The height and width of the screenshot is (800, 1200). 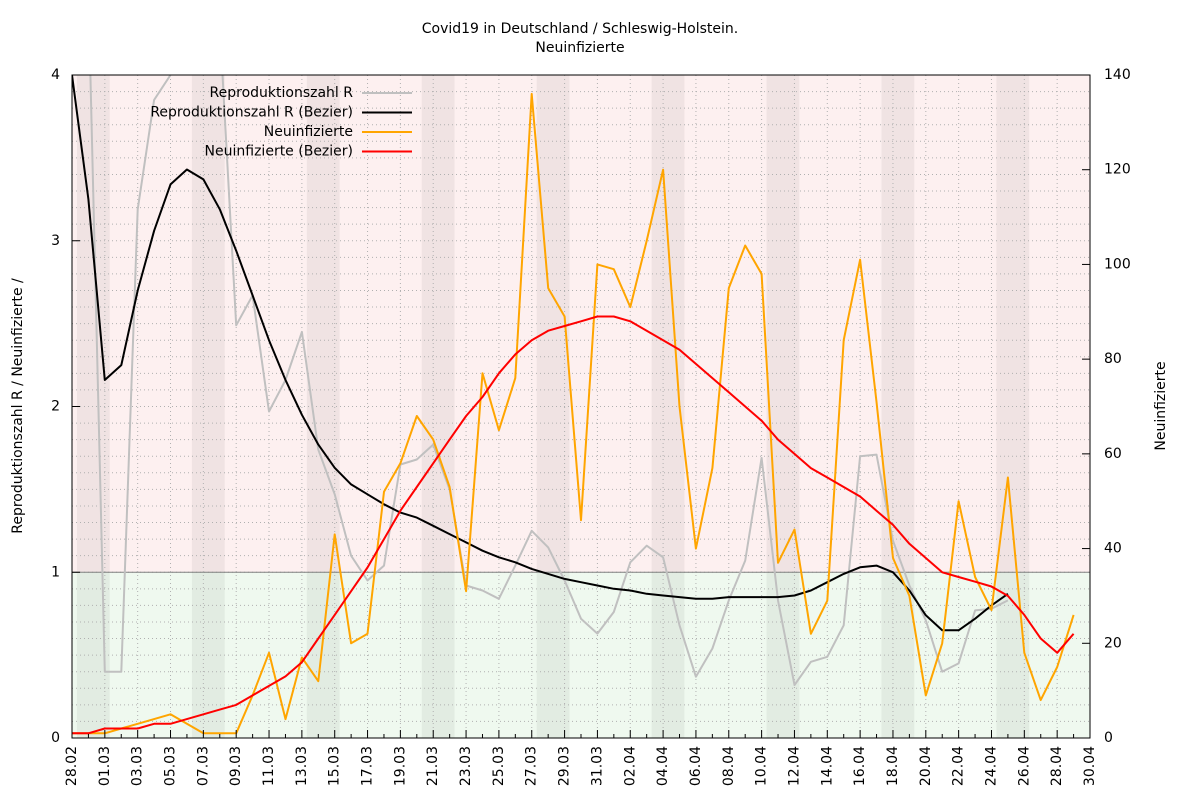 What do you see at coordinates (499, 766) in the screenshot?
I see `x-tick-label: 25.03` at bounding box center [499, 766].